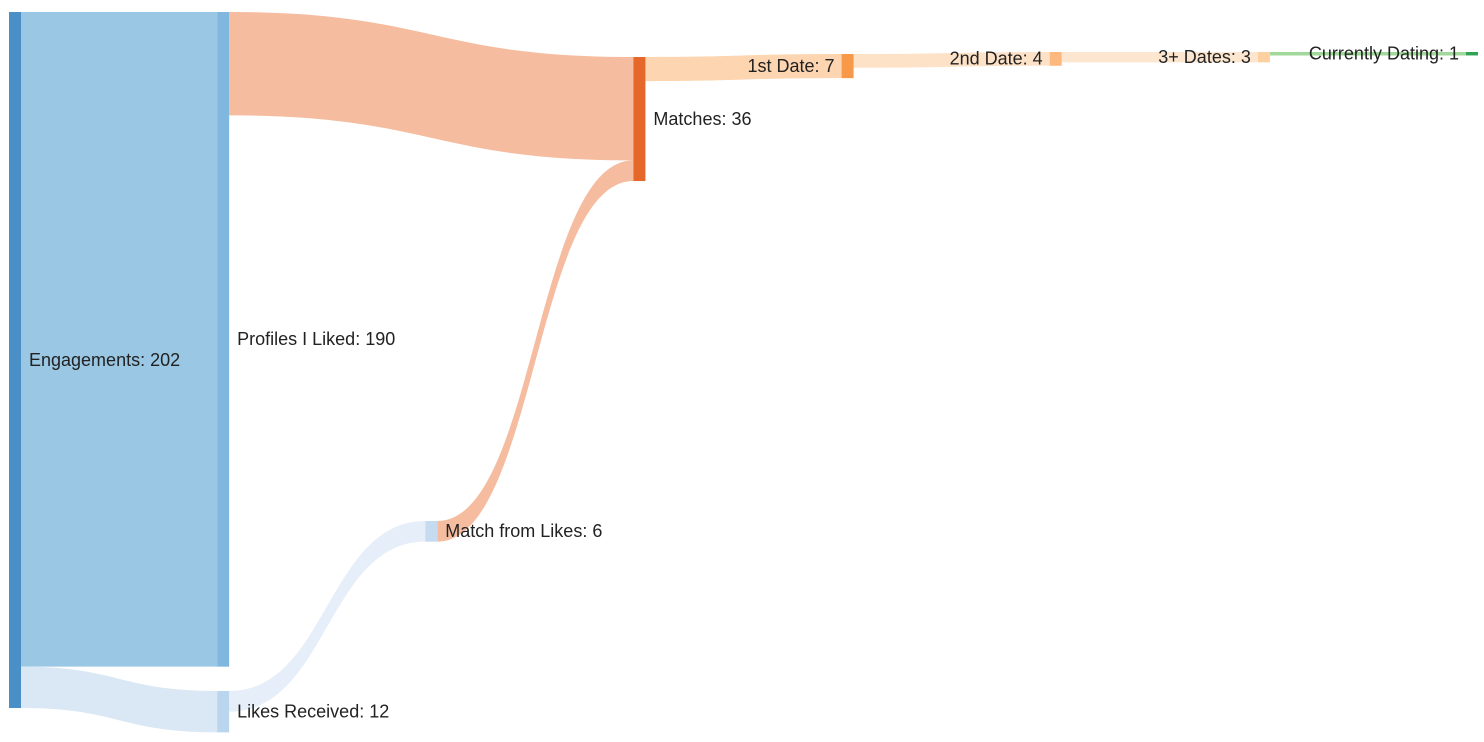  What do you see at coordinates (104, 360) in the screenshot?
I see `node-label: Engagements: 202` at bounding box center [104, 360].